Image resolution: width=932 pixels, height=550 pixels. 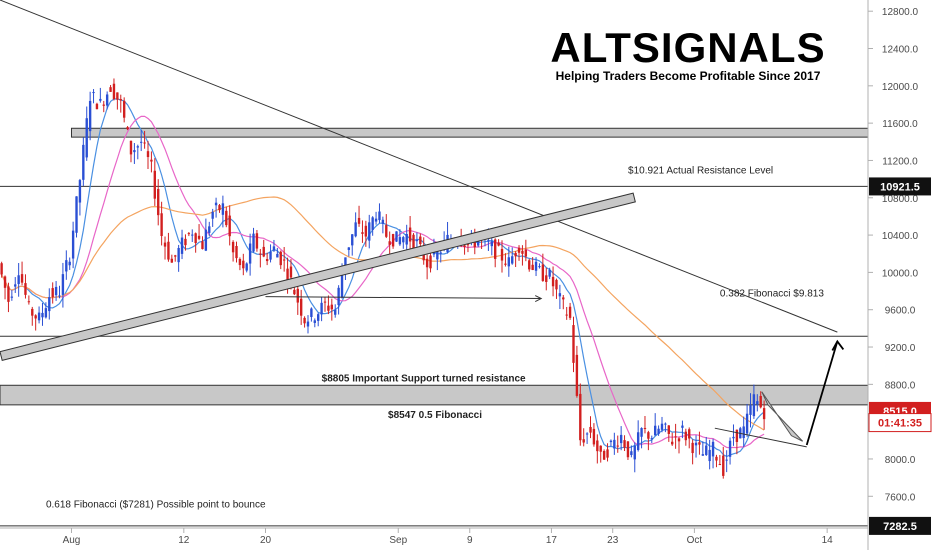 I want to click on price-tick-label: 10000.0, so click(x=900, y=273).